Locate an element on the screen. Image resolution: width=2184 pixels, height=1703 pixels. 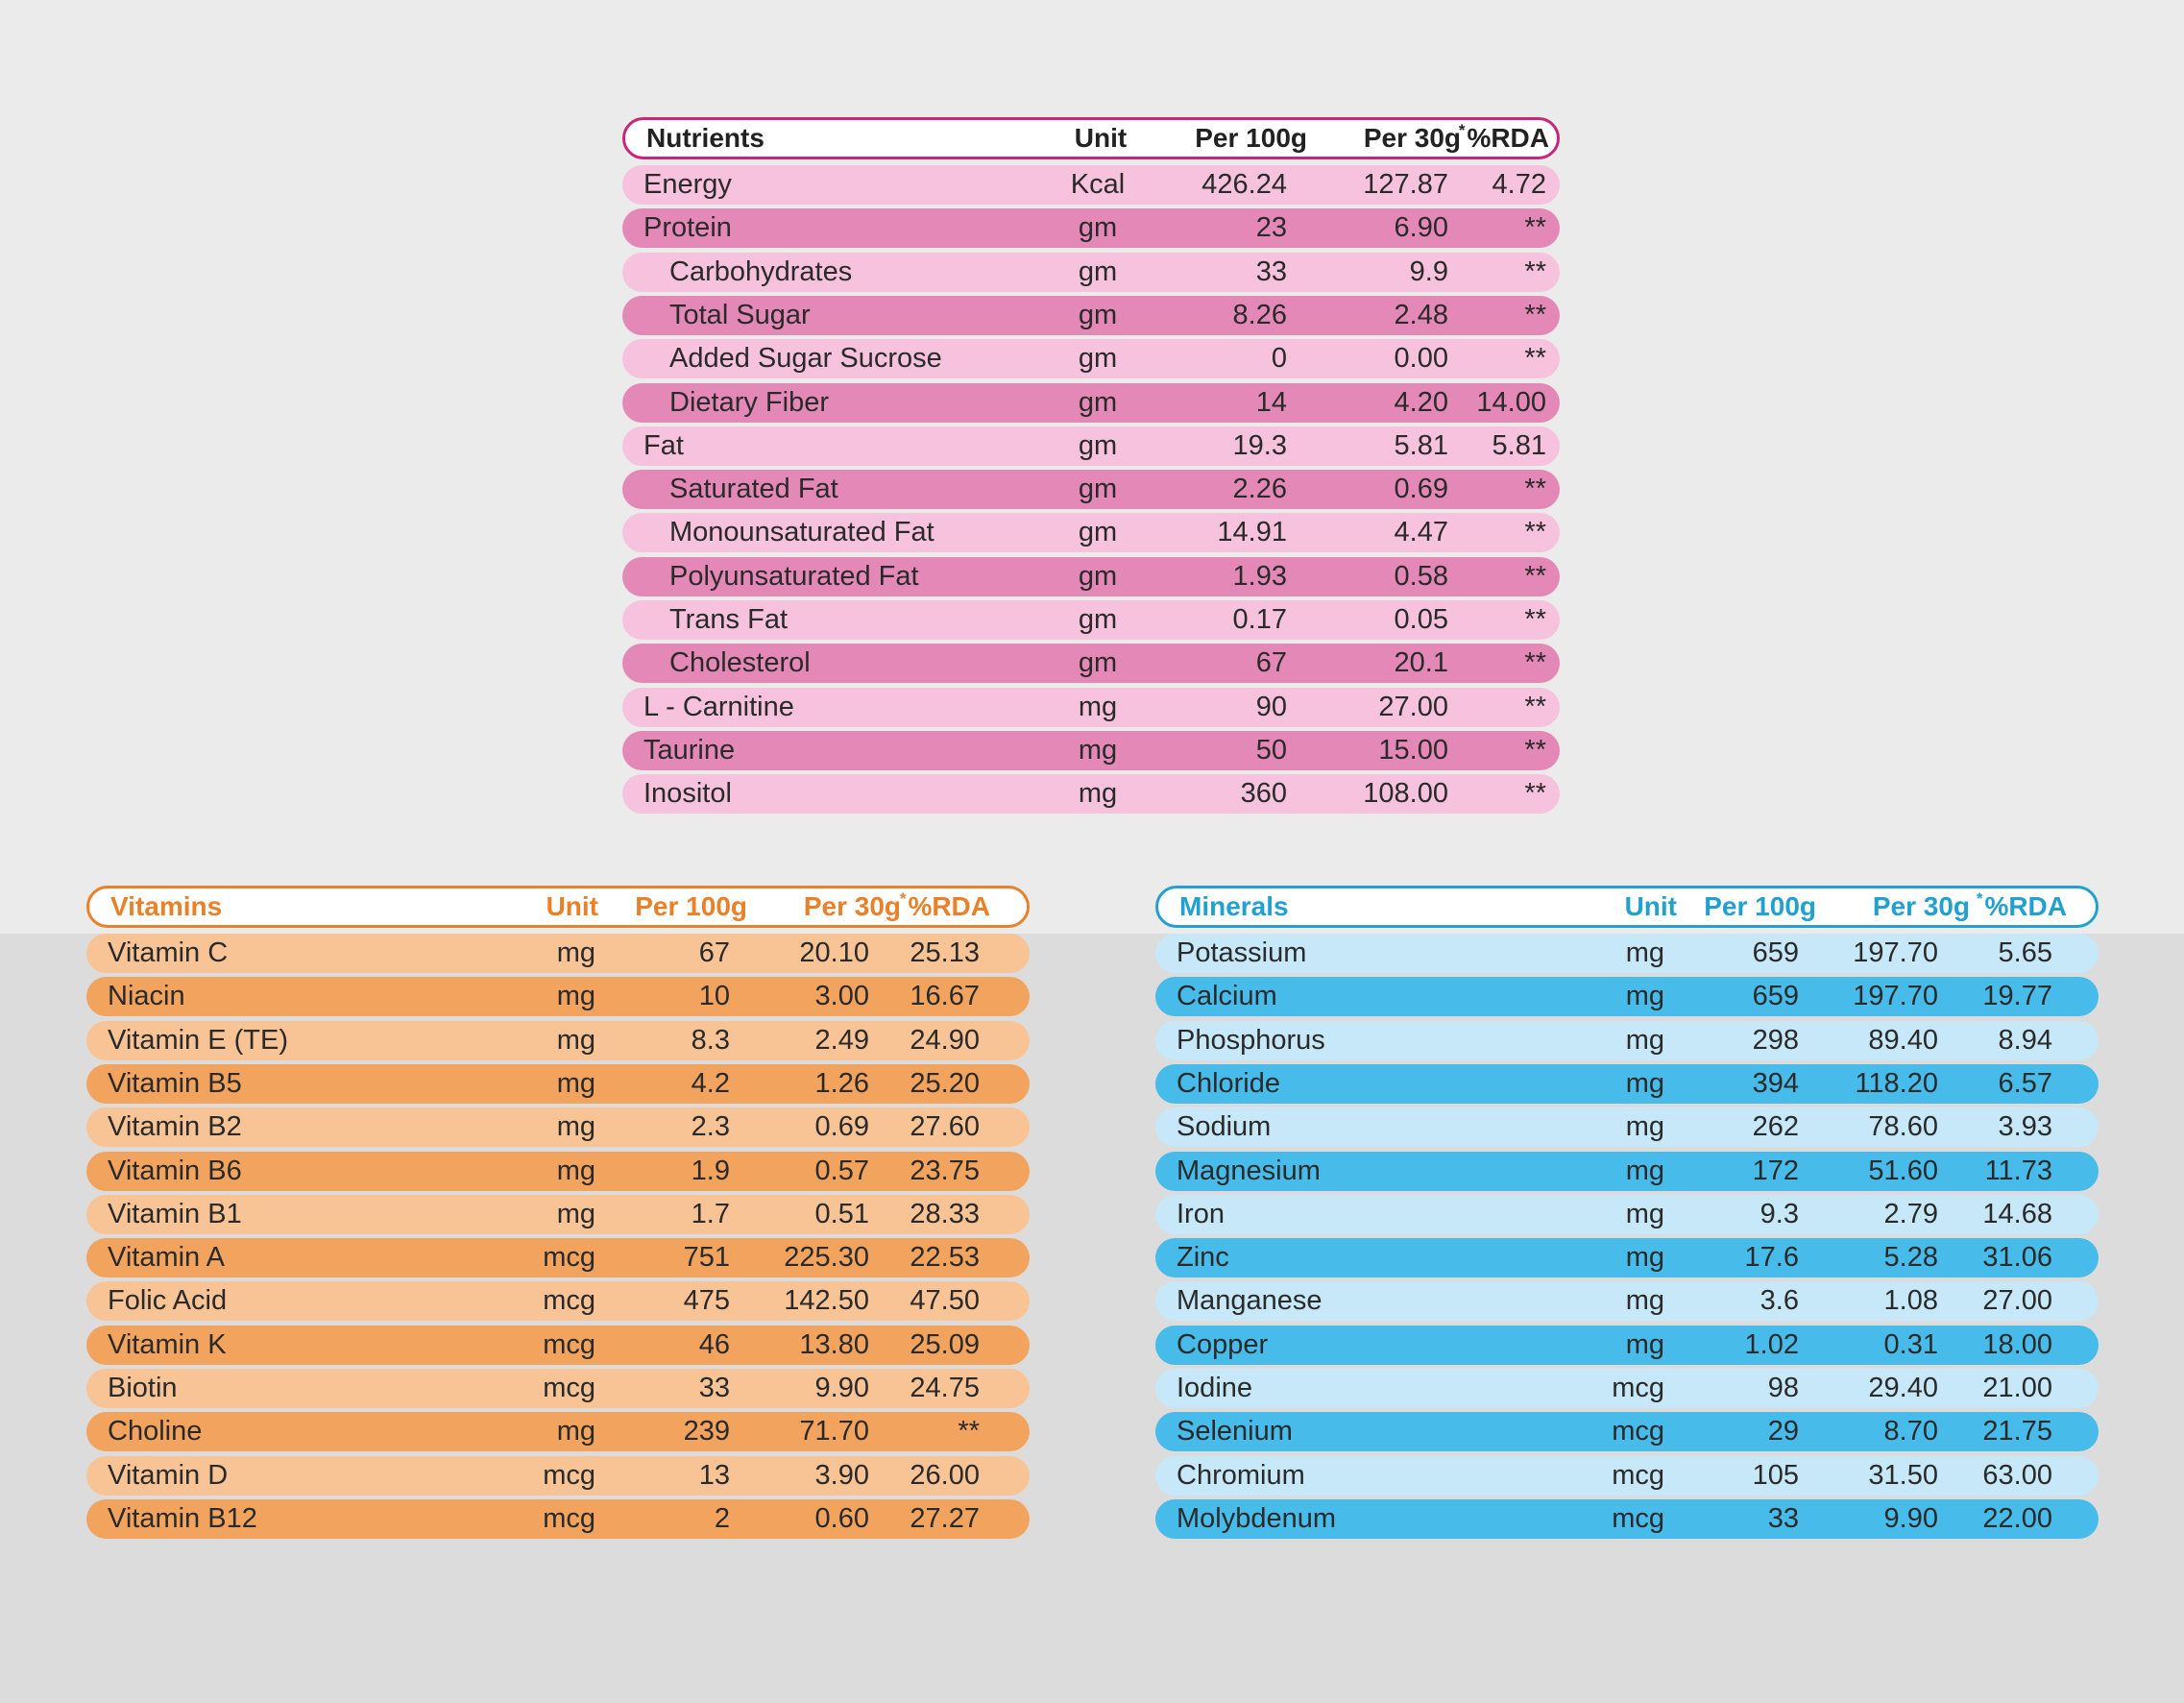
table-row: Vitamin C mg 67 20.10 25.13 is located at coordinates (558, 953).